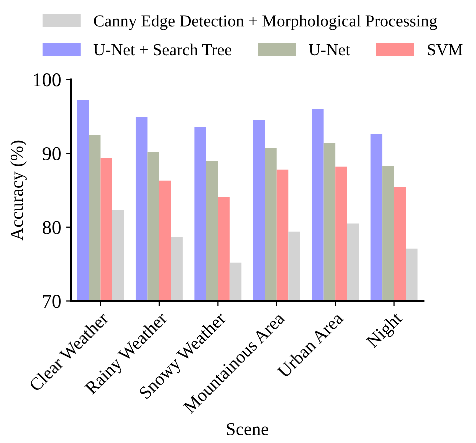 The image size is (476, 443). I want to click on legend-label: SVM, so click(445, 50).